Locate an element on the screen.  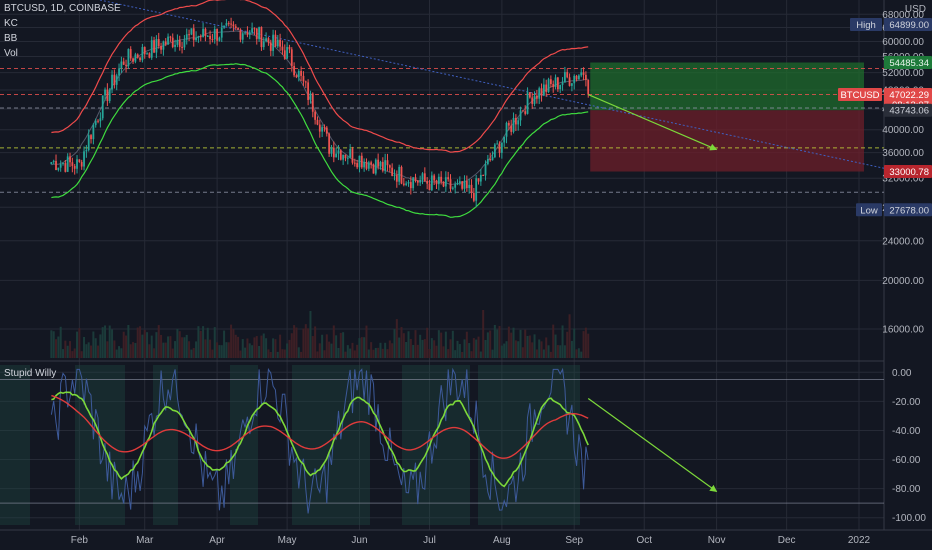
osc-signal-line is located at coordinates (320, 426).